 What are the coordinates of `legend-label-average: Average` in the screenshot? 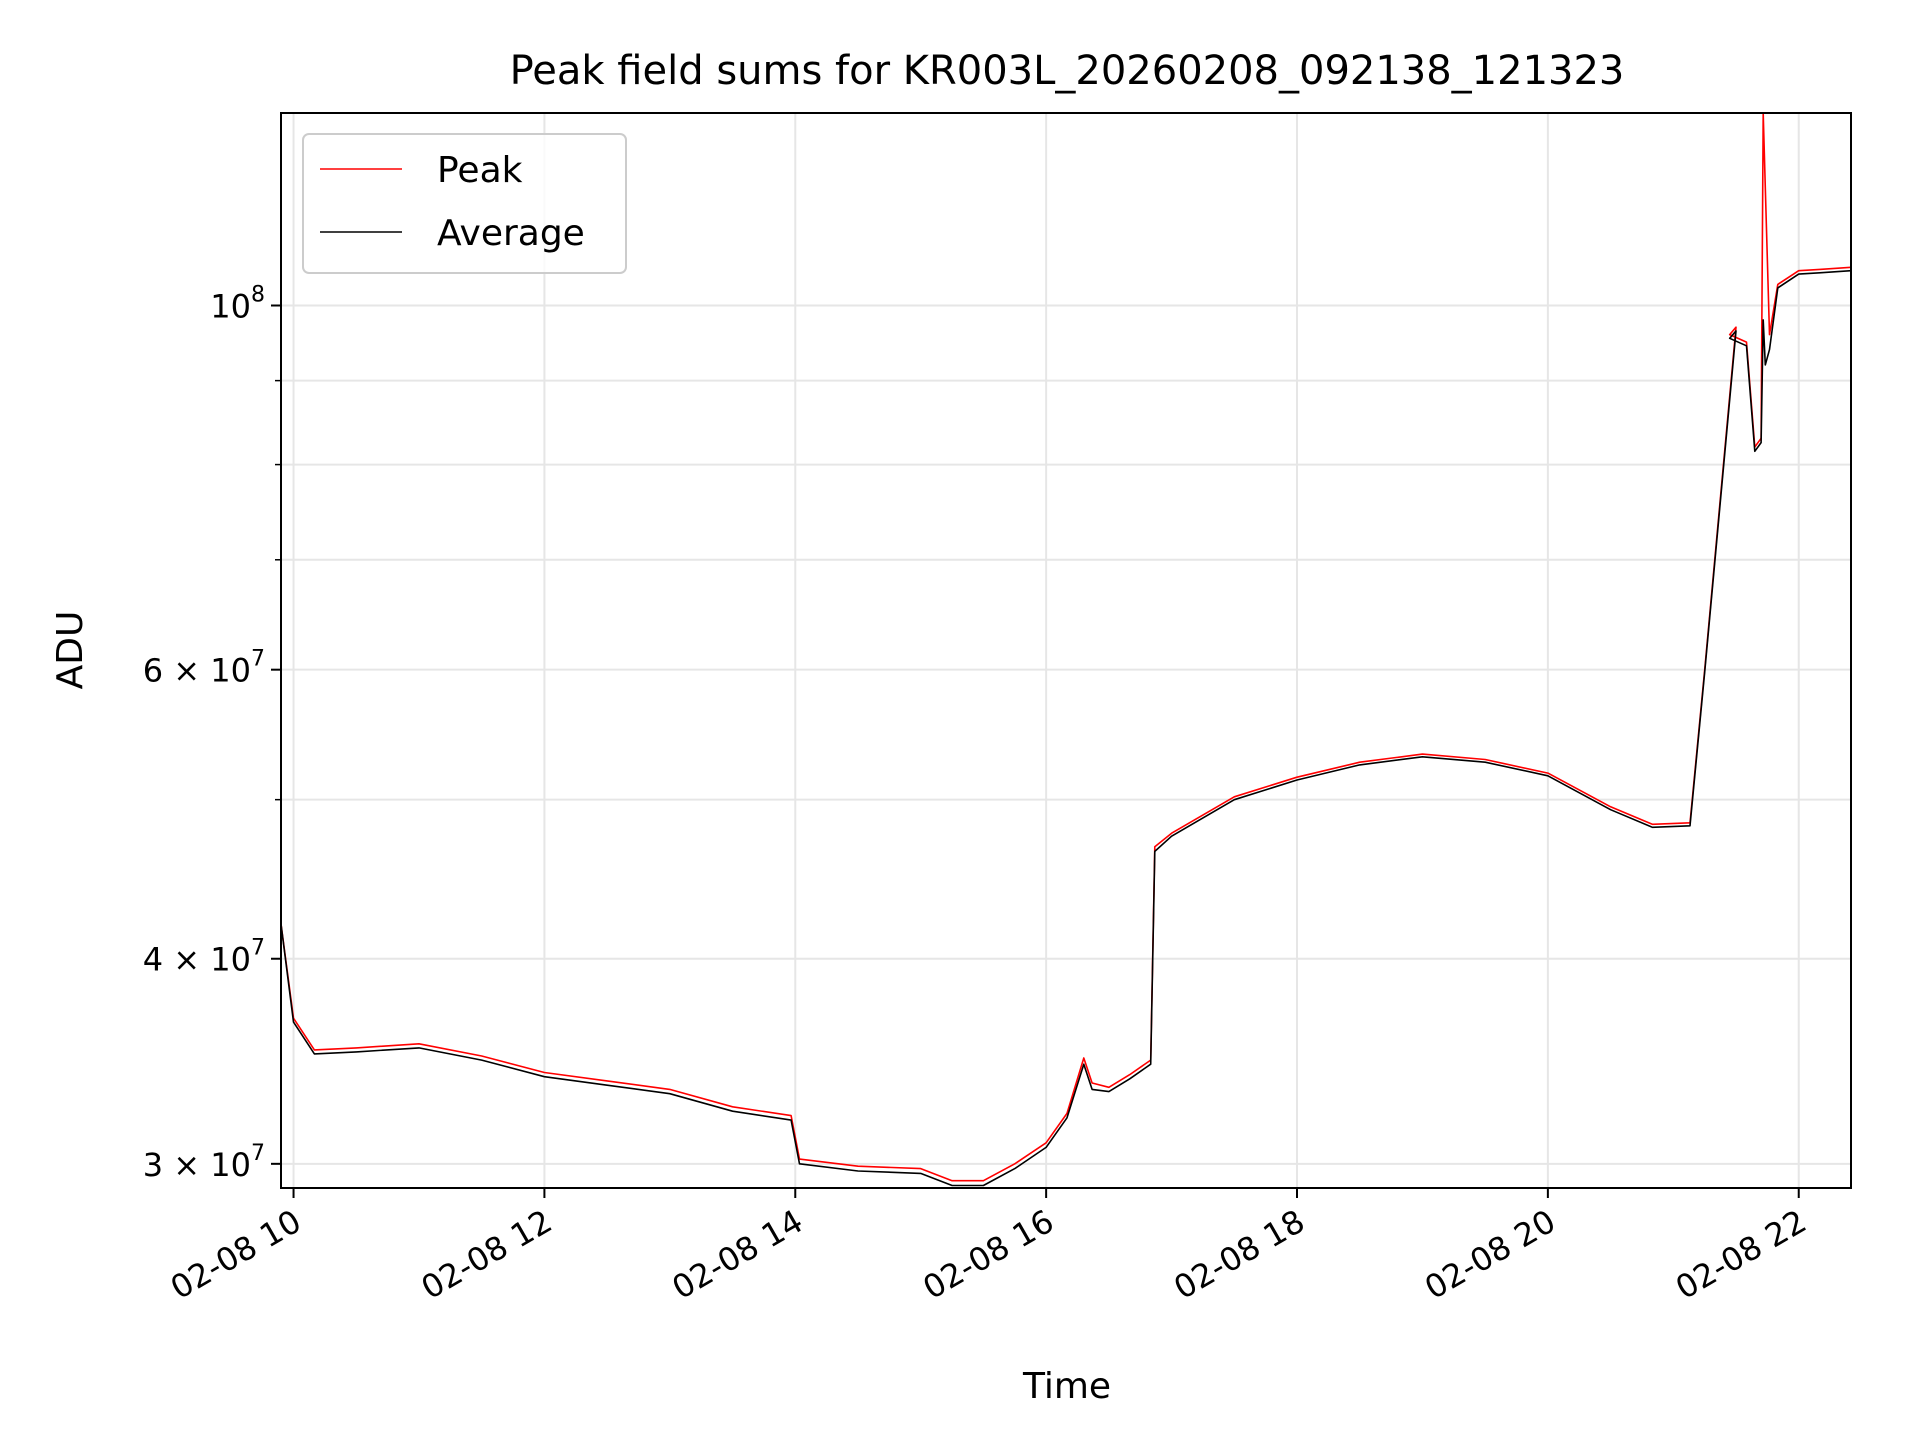 It's located at (511, 233).